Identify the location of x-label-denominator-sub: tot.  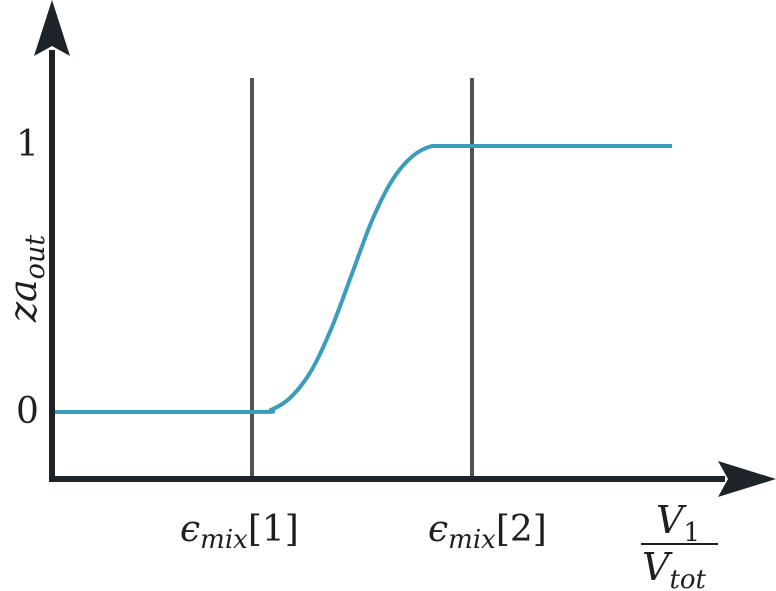
(687, 578).